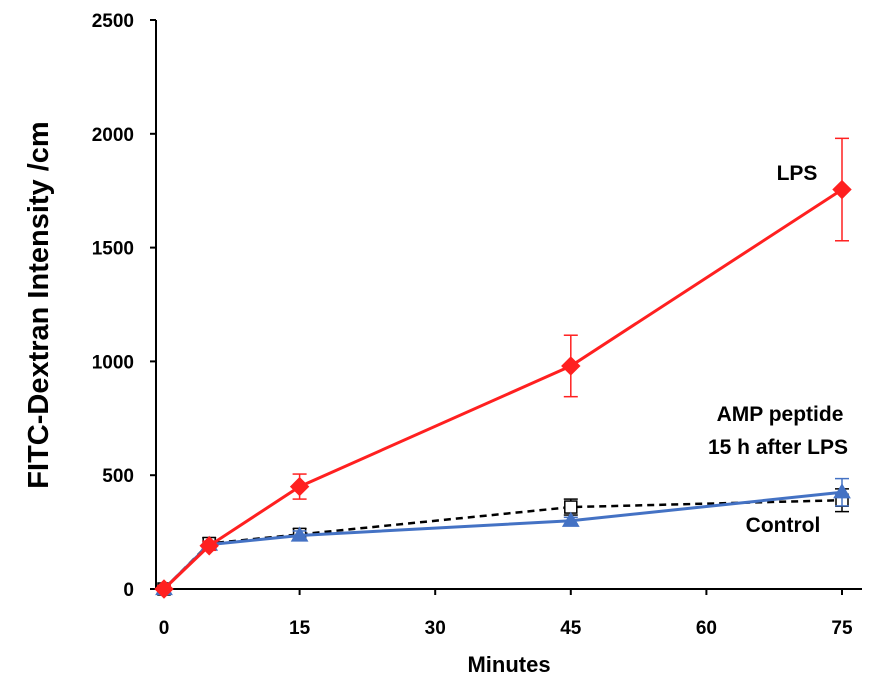 The height and width of the screenshot is (683, 880). What do you see at coordinates (113, 135) in the screenshot?
I see `y-tick-label: 2000` at bounding box center [113, 135].